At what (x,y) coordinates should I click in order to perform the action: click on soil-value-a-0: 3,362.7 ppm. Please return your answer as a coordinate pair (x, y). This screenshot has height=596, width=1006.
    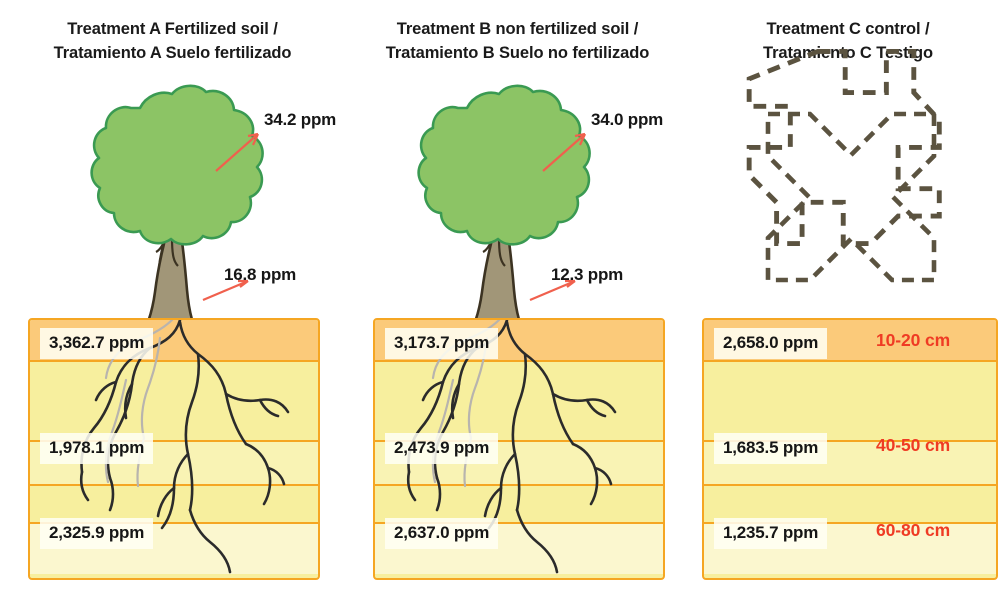
    Looking at the image, I should click on (97, 343).